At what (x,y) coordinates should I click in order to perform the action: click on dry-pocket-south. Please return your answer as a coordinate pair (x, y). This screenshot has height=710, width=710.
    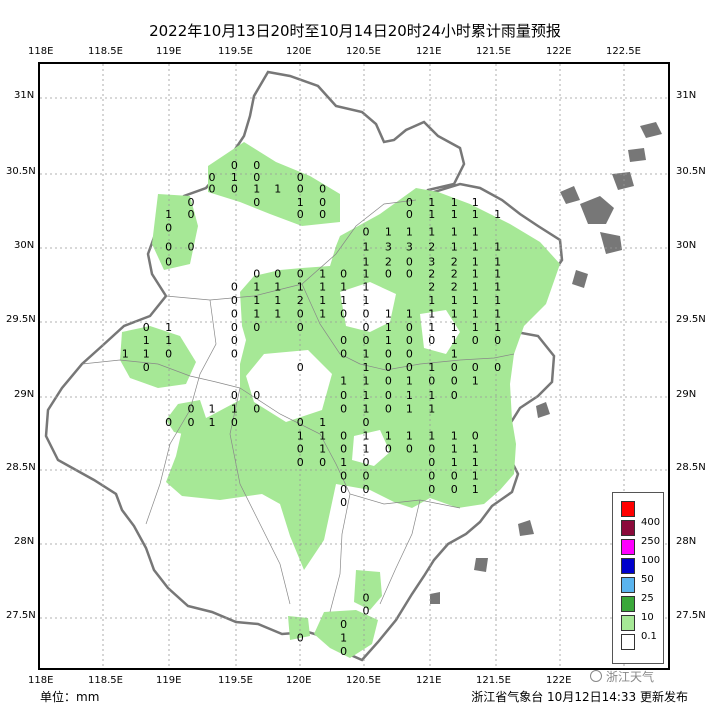
    Looking at the image, I should click on (371, 448).